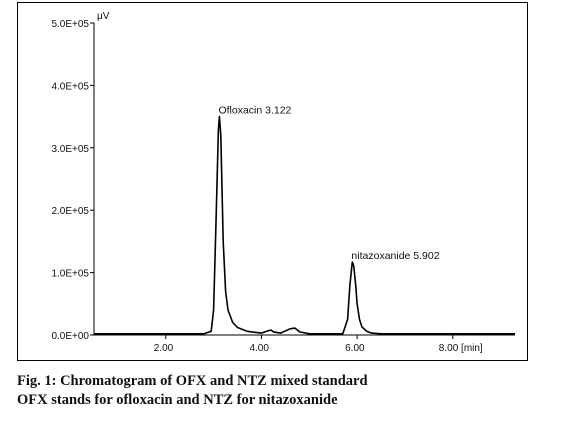 This screenshot has height=421, width=564. What do you see at coordinates (461, 348) in the screenshot?
I see `x-tick-label: 8.00 [min]` at bounding box center [461, 348].